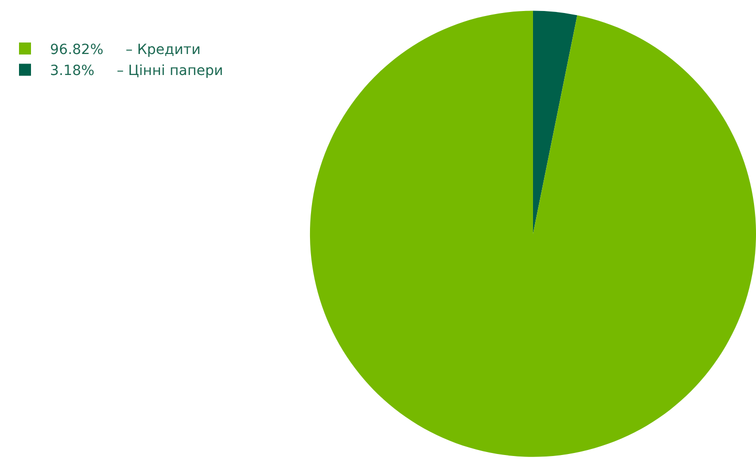 The image size is (756, 470). I want to click on pie-slice, so click(555, 122).